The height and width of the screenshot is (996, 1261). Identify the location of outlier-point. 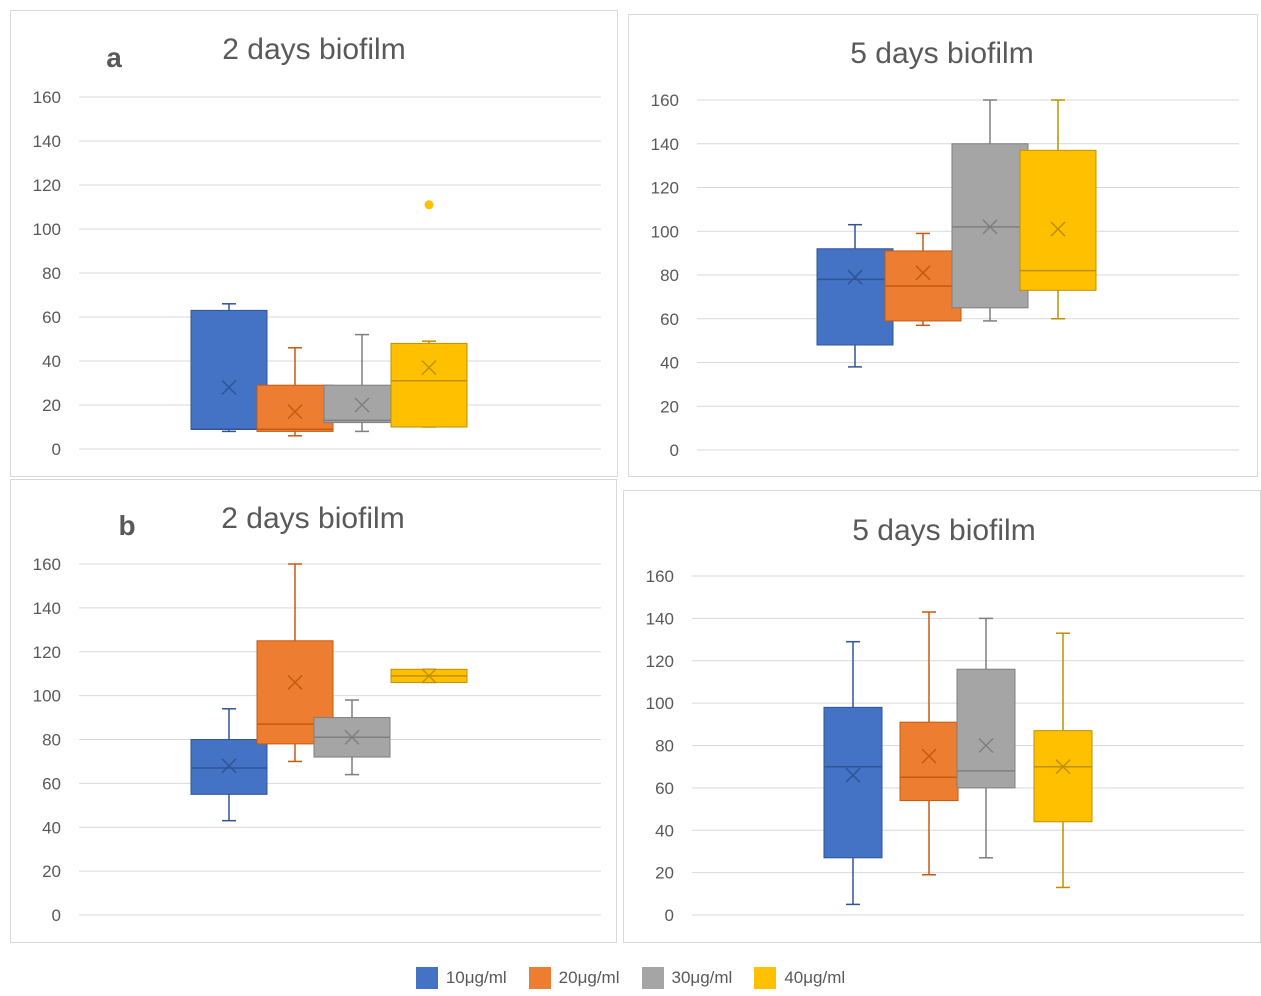
(429, 205).